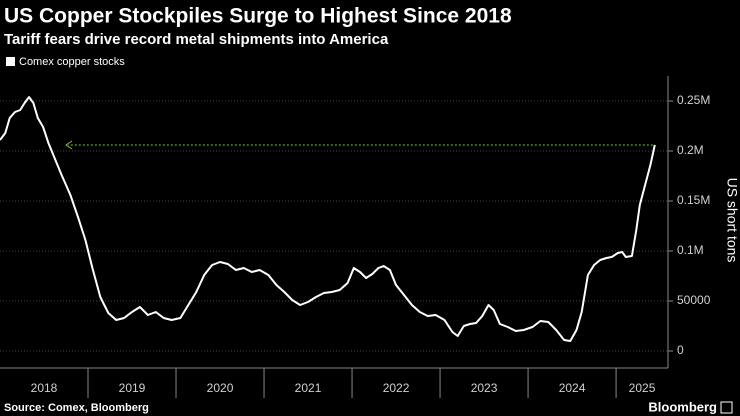 The image size is (740, 416). I want to click on legend-swatch, so click(10, 61).